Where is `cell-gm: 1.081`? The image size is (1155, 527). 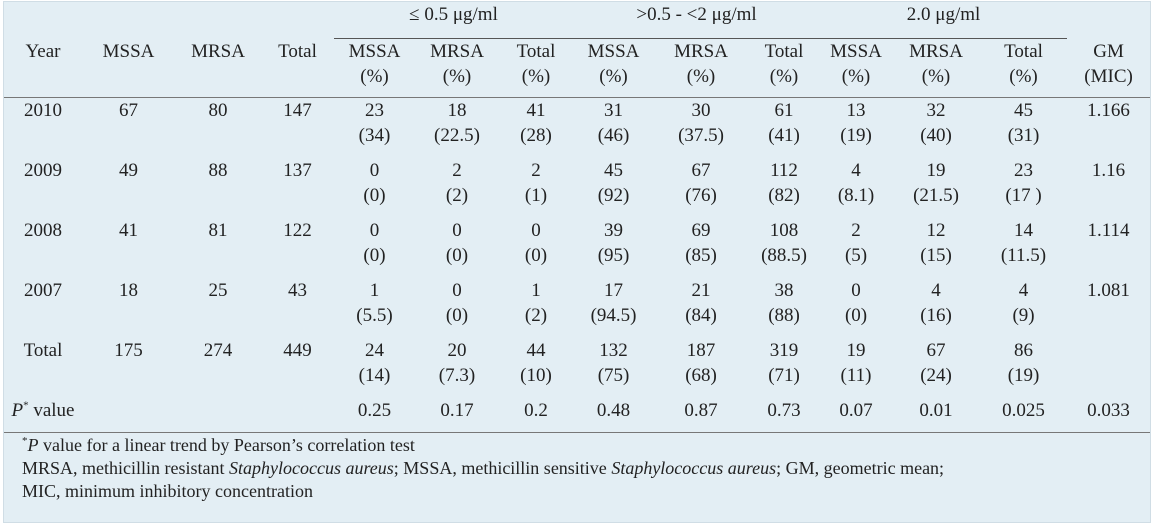 cell-gm: 1.081 is located at coordinates (1108, 290).